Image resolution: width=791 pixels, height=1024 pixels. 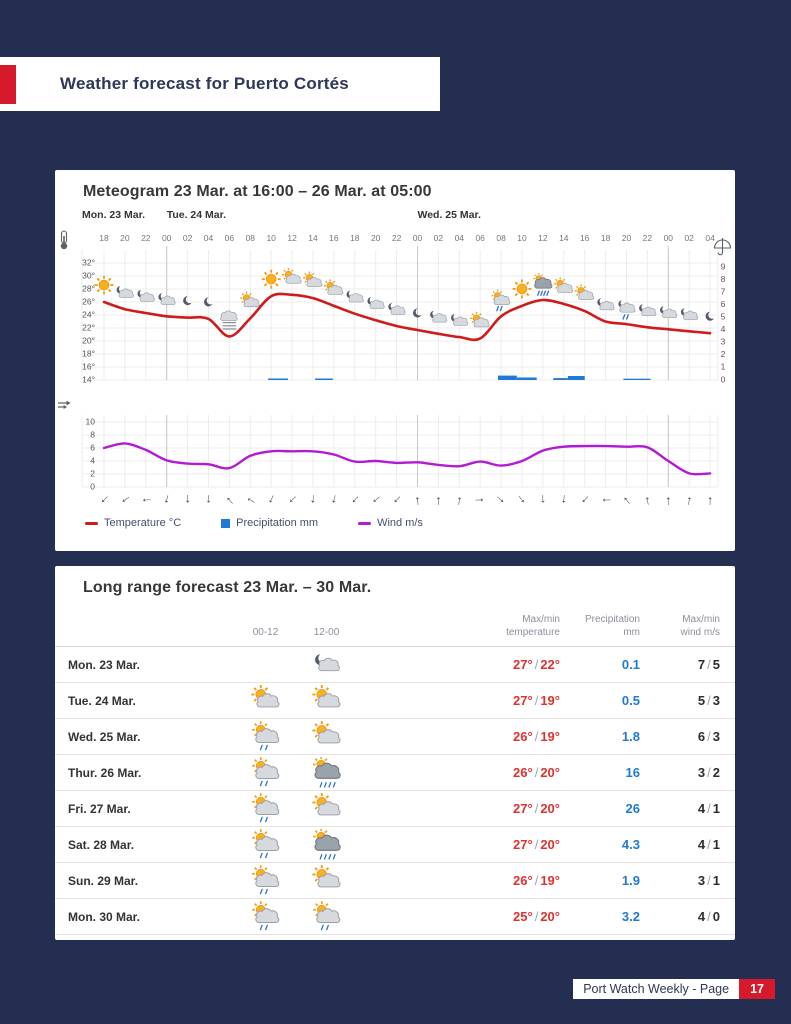 I want to click on wind-min: 0, so click(x=716, y=916).